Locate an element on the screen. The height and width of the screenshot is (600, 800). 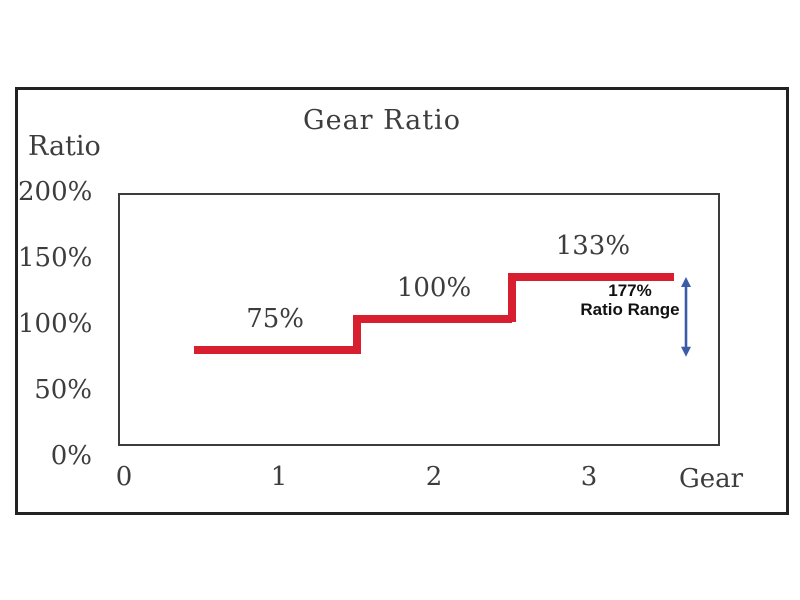
y-axis-title: Ratio is located at coordinates (64, 146).